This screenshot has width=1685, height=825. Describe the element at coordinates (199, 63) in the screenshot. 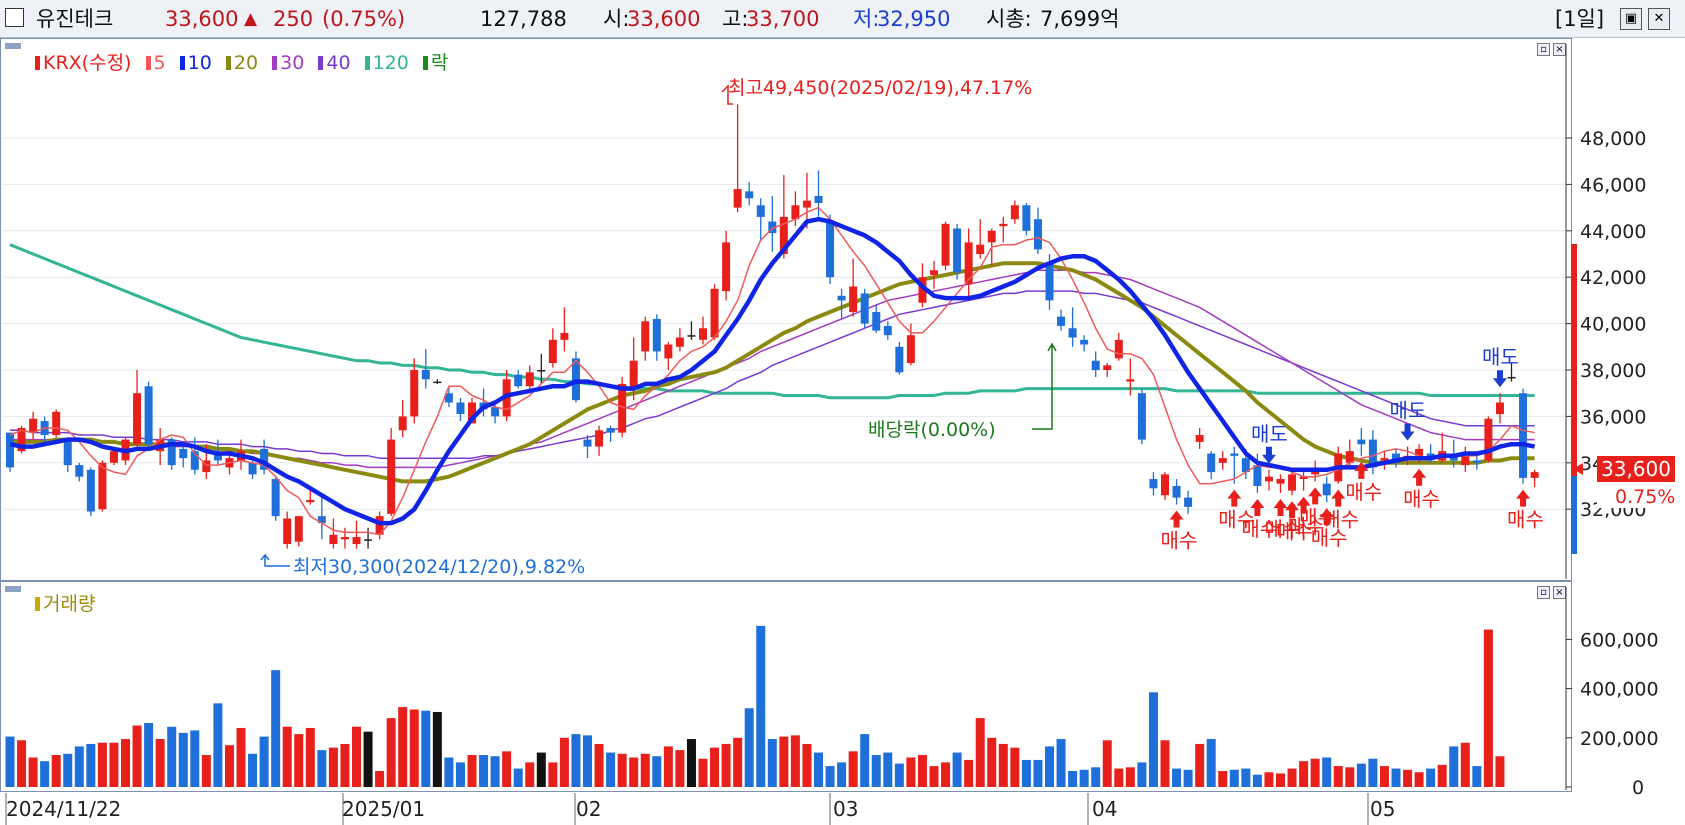

I see `legend-ma10: 10` at that location.